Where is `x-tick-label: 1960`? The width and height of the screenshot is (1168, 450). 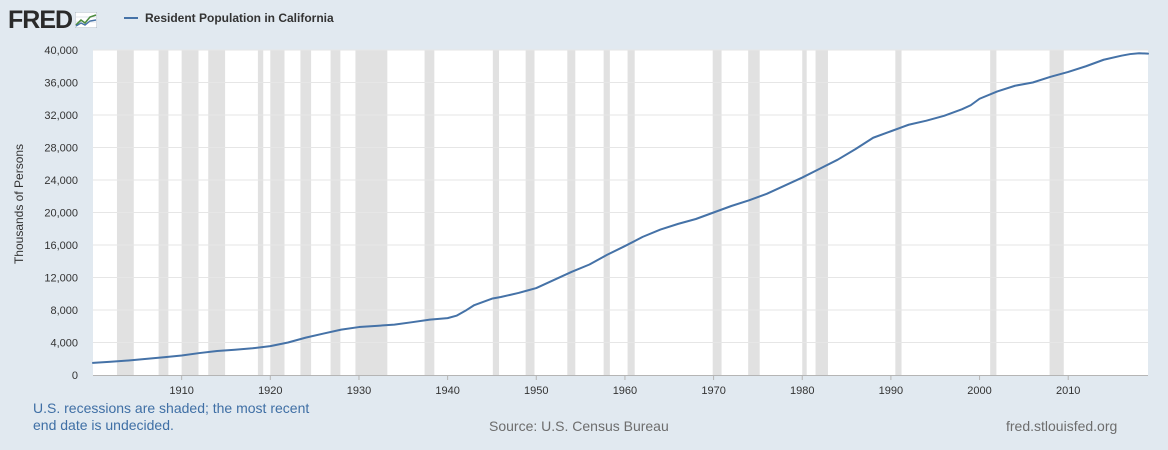 x-tick-label: 1960 is located at coordinates (625, 391).